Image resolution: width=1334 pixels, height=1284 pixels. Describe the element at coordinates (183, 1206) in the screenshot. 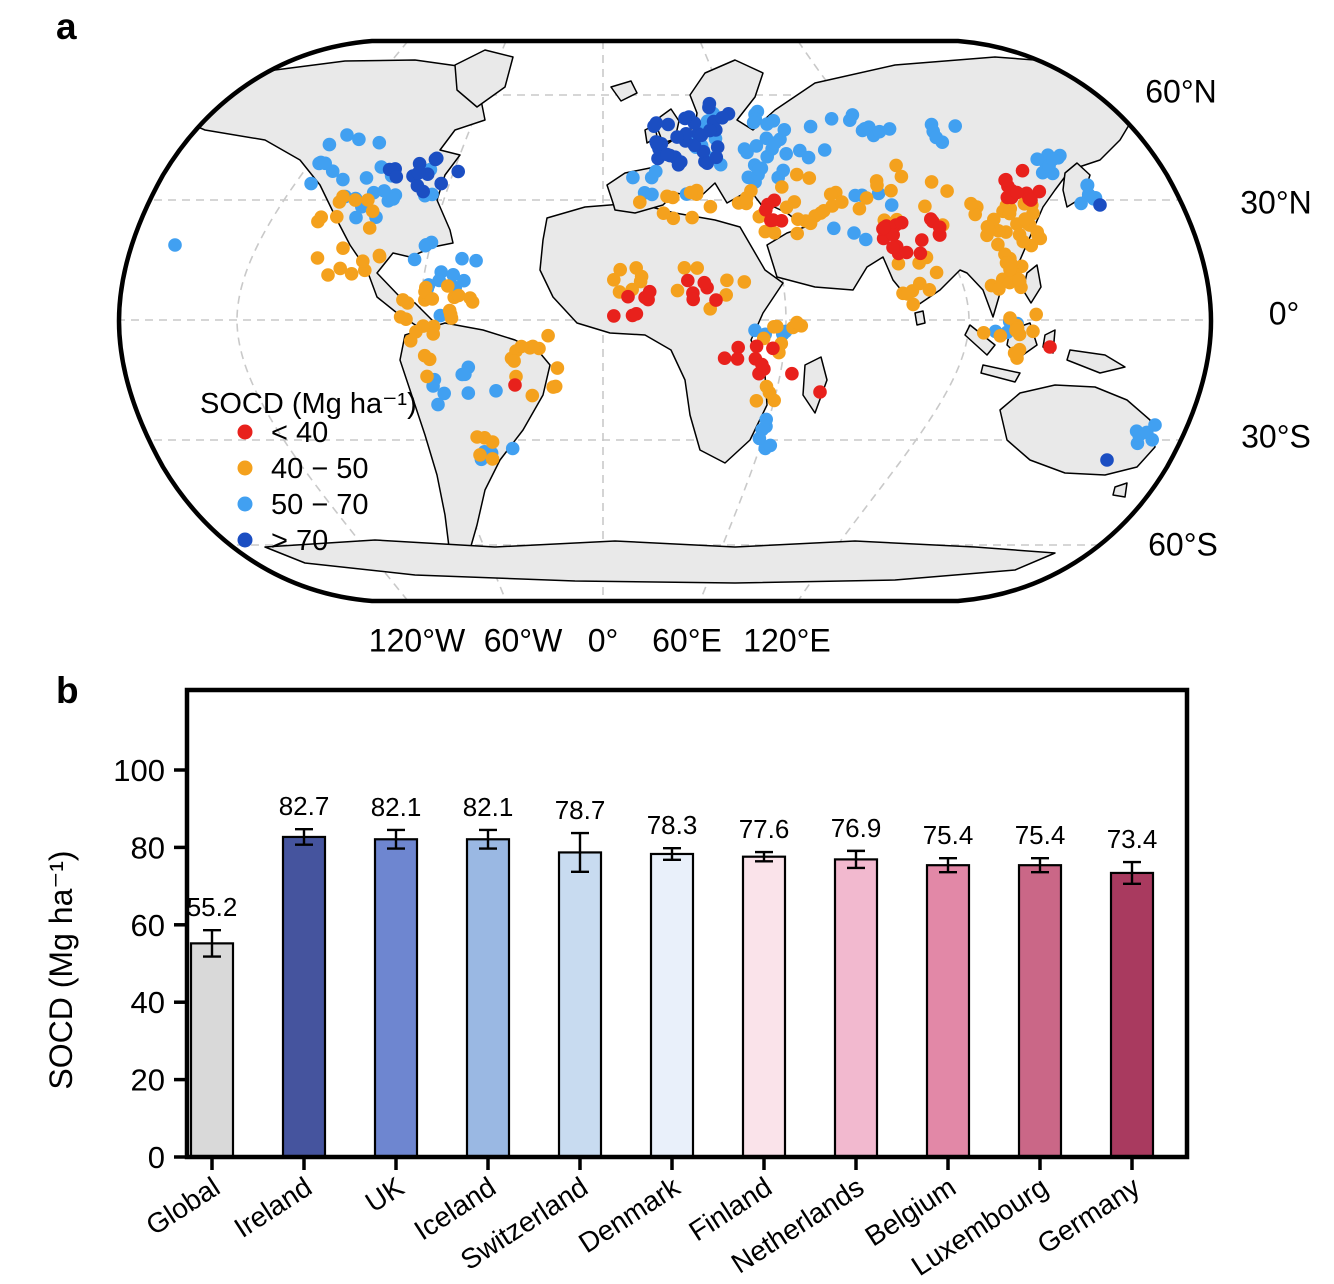

I see `x-tick-label: Global` at that location.